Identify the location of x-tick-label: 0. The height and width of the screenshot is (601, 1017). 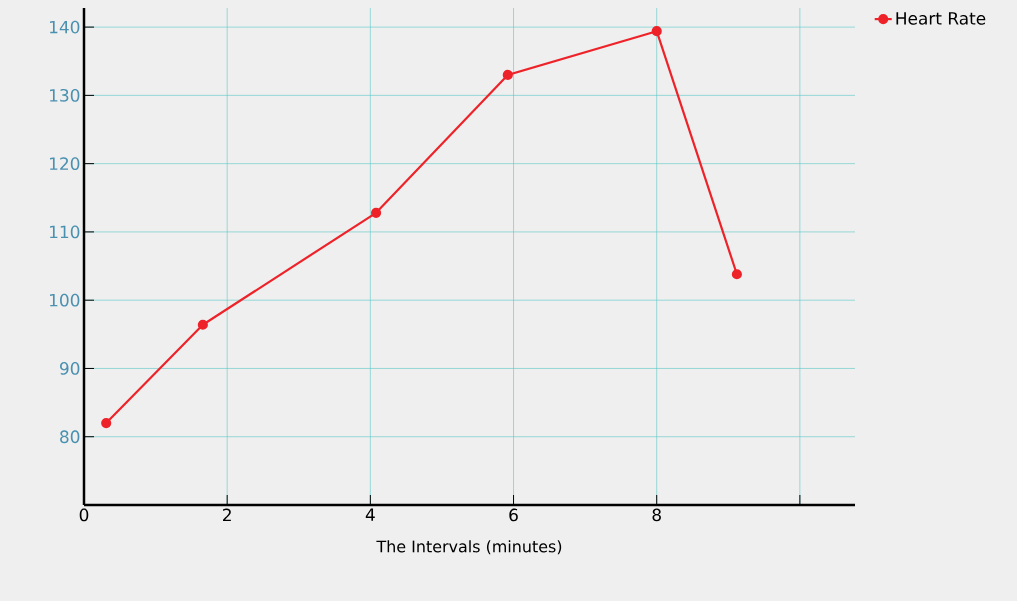
(84, 515).